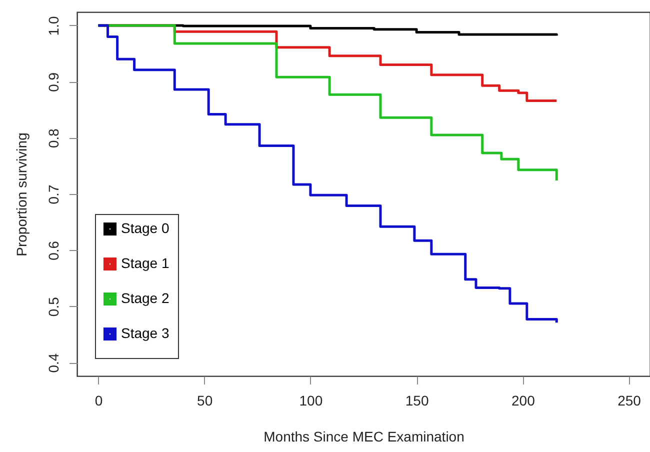 The image size is (650, 452). What do you see at coordinates (417, 400) in the screenshot?
I see `x-tick-label: 150` at bounding box center [417, 400].